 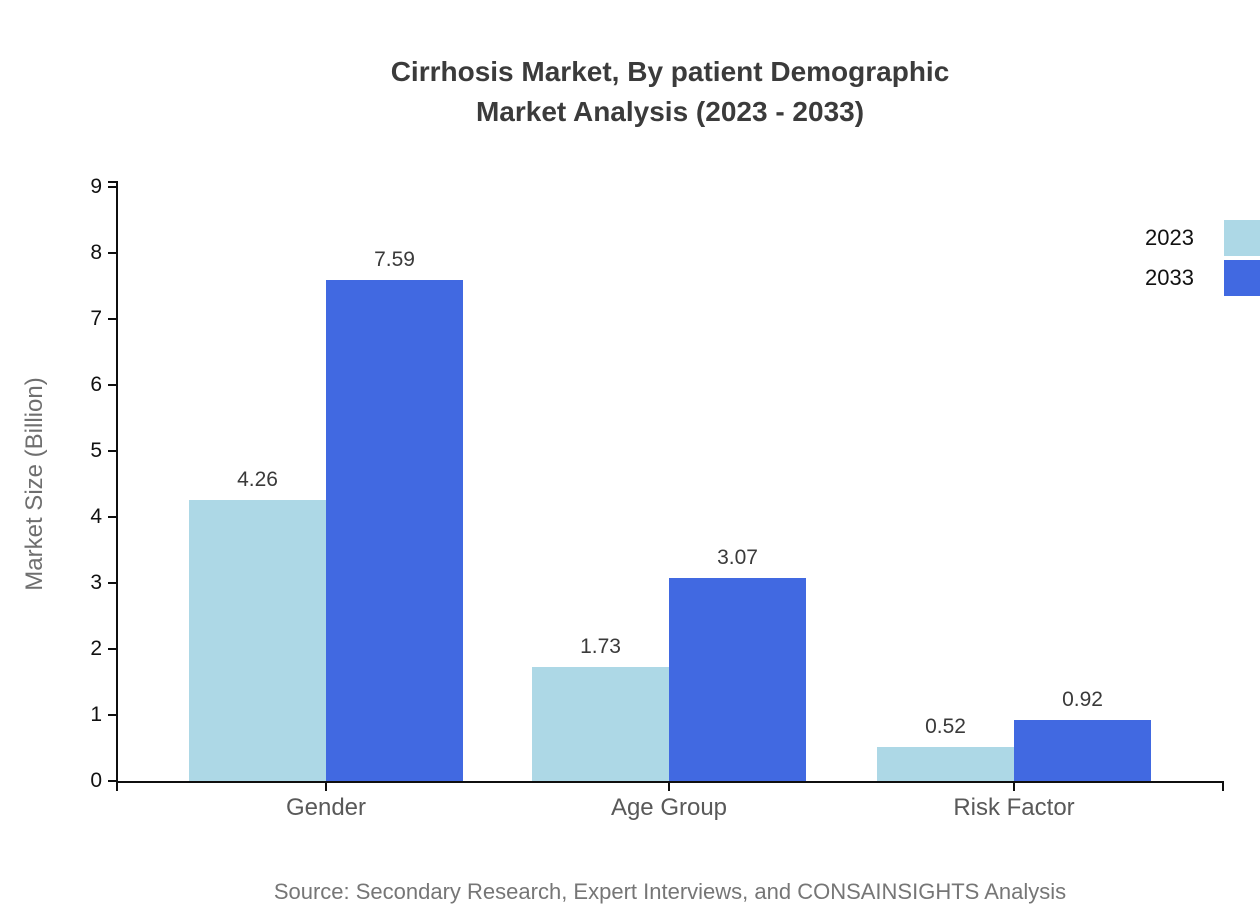 What do you see at coordinates (1014, 807) in the screenshot?
I see `x-category-label-risk-factor: Risk Factor` at bounding box center [1014, 807].